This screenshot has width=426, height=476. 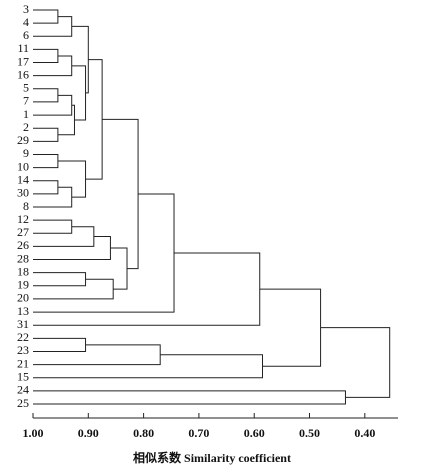 I want to click on x-axis-label: 相似系数 Similarity coefficient, so click(x=212, y=457).